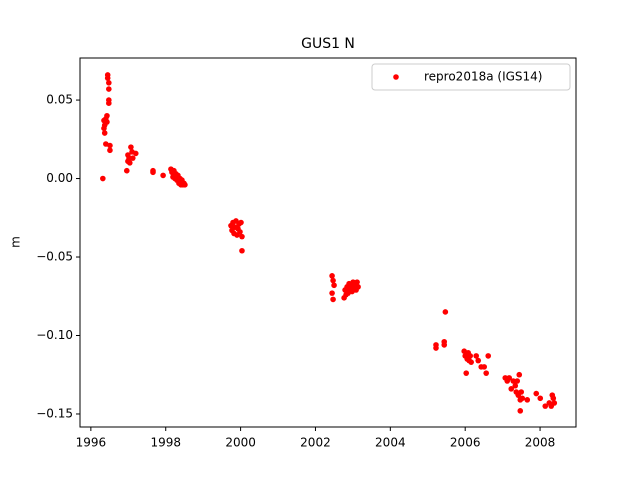 The image size is (640, 480). I want to click on y-tick-label: −0.15, so click(54, 413).